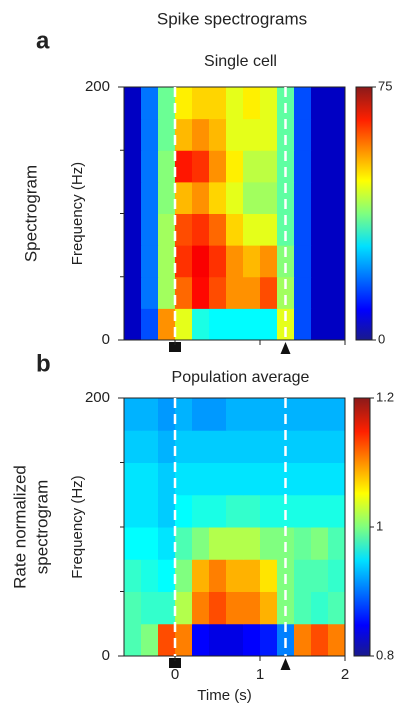  Describe the element at coordinates (364, 213) in the screenshot. I see `colorbar` at that location.